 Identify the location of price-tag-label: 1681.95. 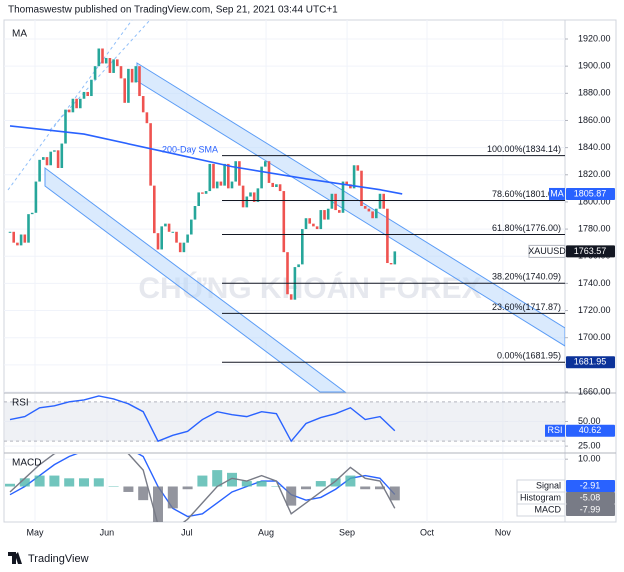
(590, 362).